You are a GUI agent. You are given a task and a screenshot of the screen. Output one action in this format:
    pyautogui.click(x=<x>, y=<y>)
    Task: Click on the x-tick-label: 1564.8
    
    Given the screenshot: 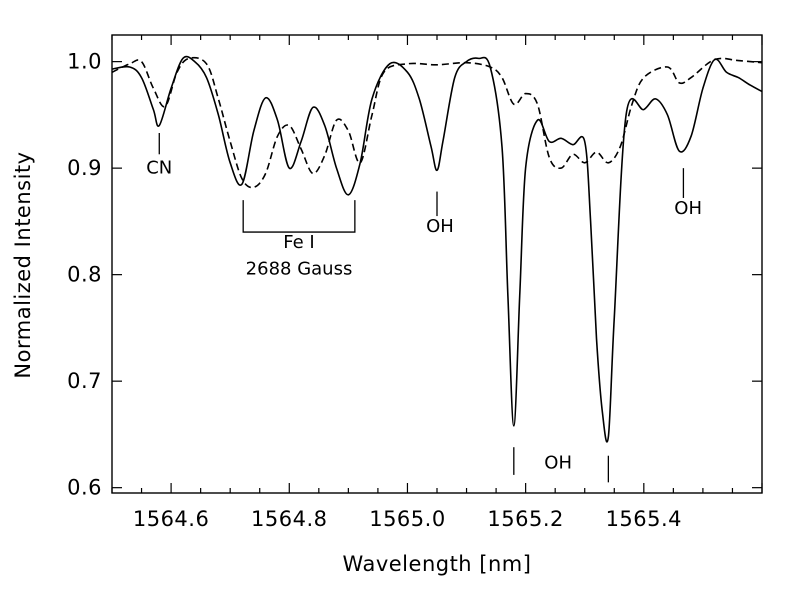 What is the action you would take?
    pyautogui.click(x=289, y=519)
    